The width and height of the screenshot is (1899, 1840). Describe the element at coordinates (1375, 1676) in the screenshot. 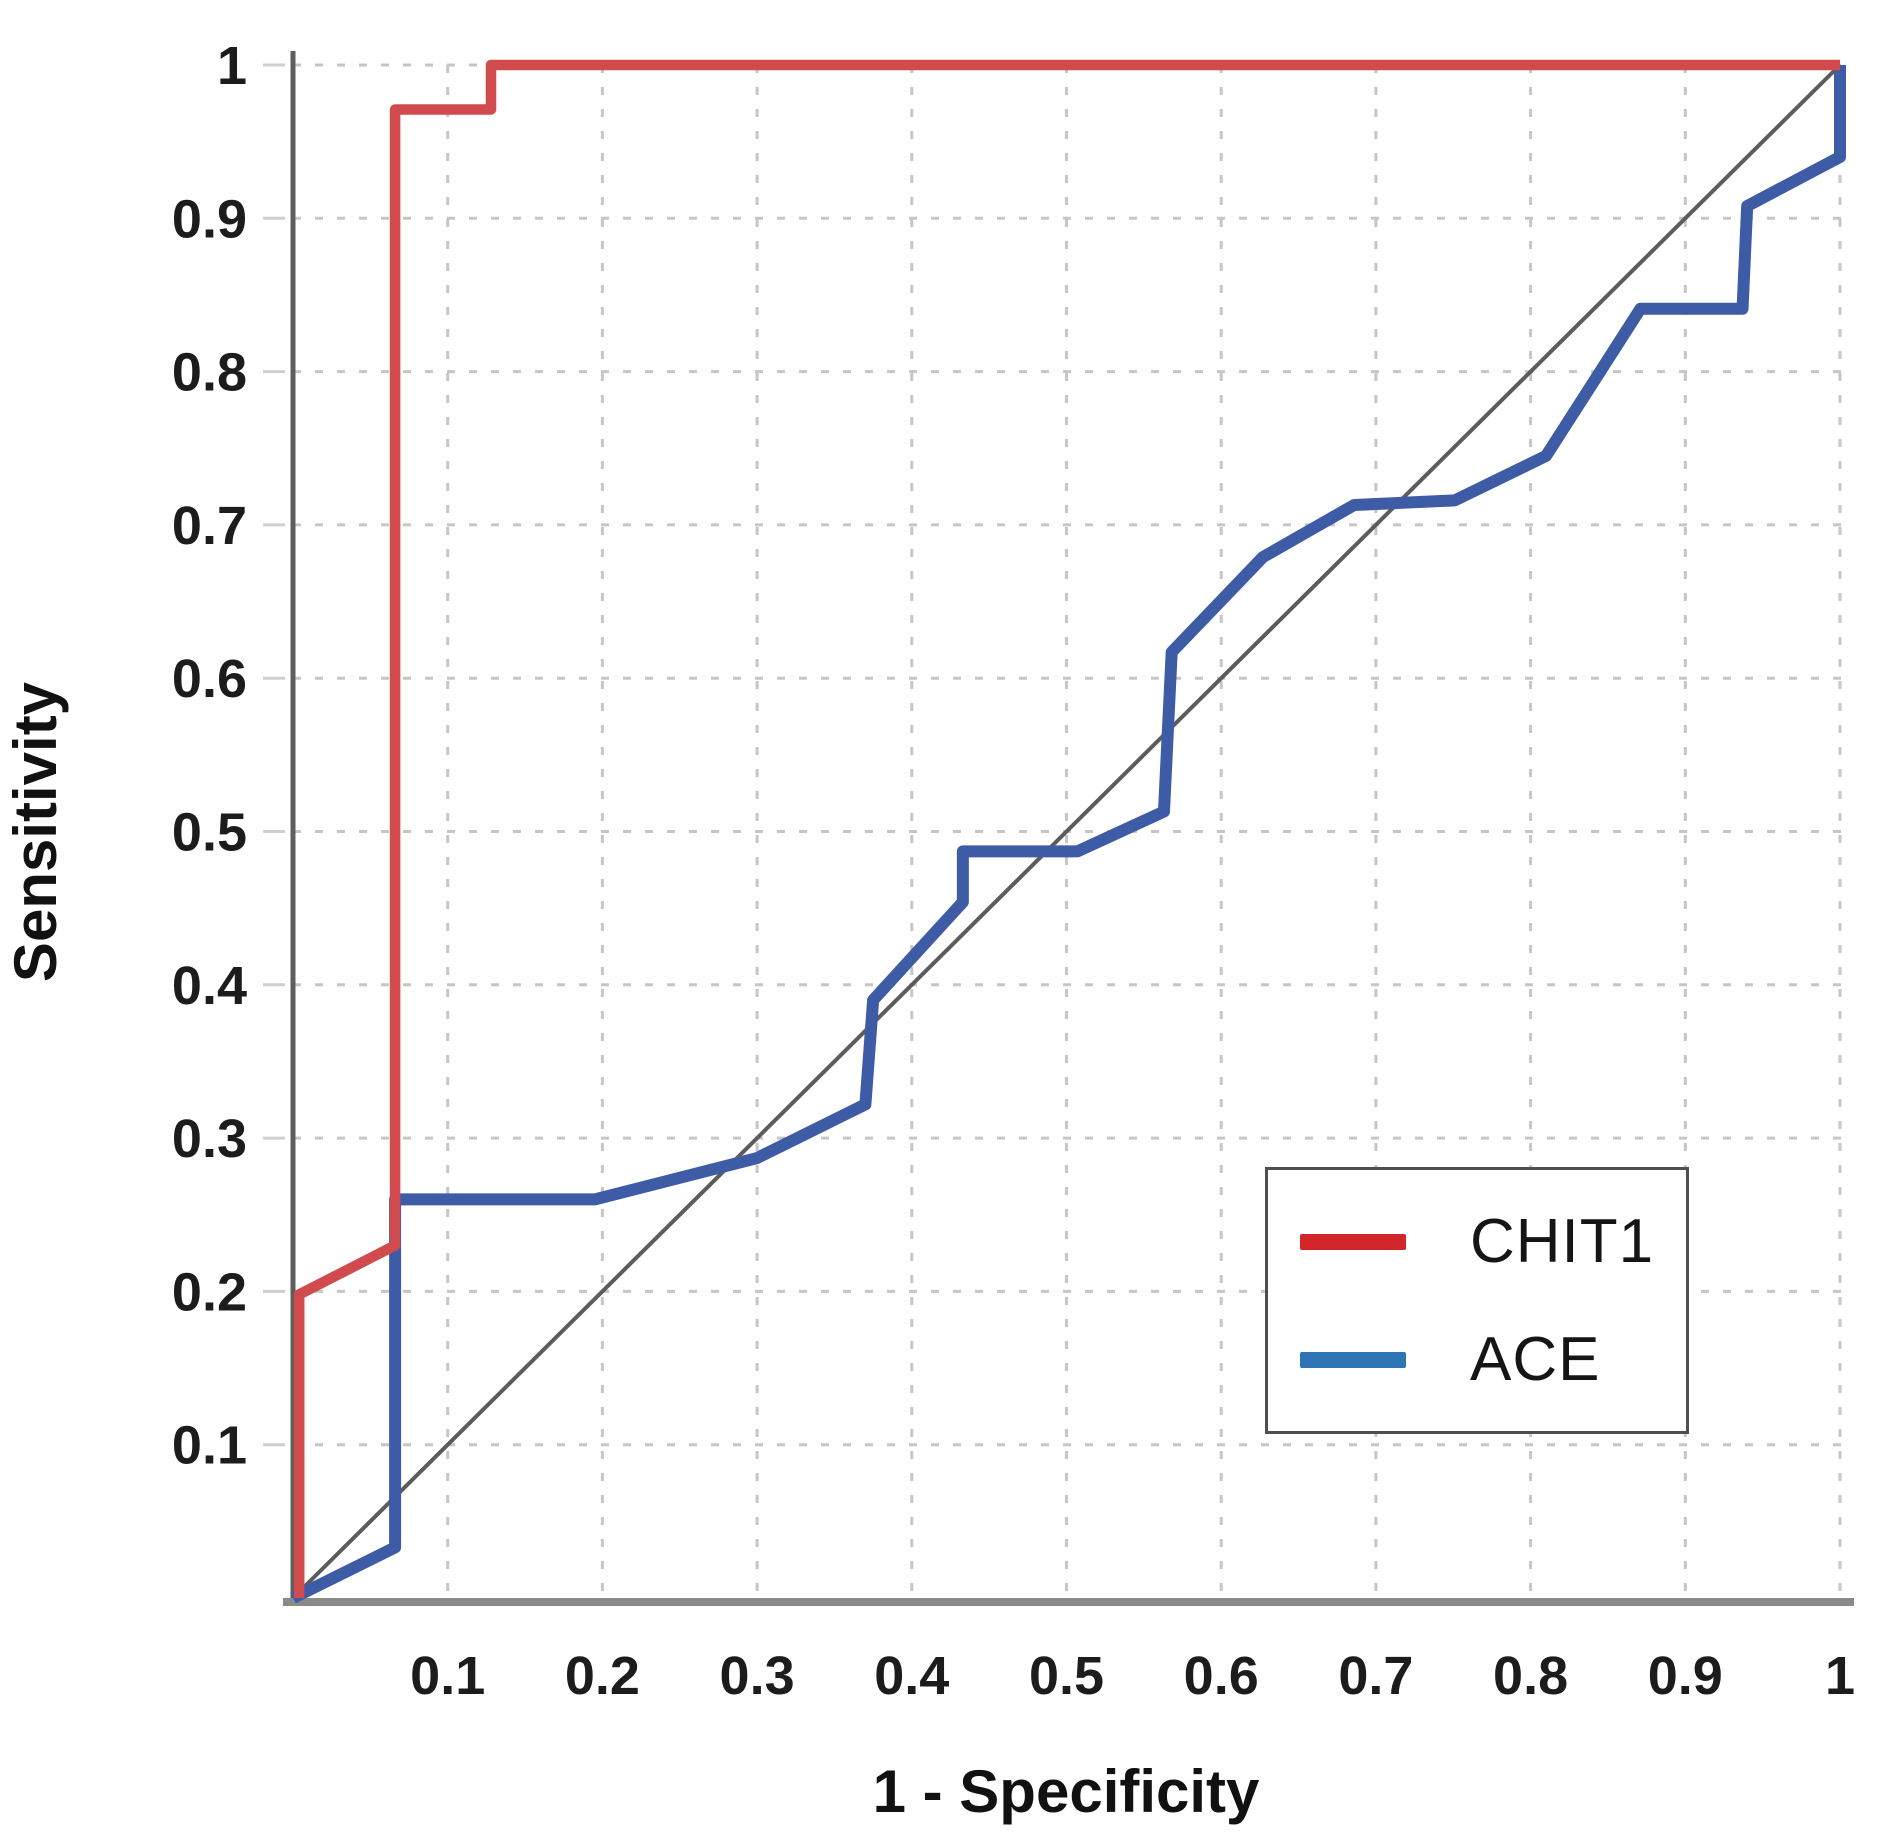

I see `x-tick-label: 0.7` at that location.